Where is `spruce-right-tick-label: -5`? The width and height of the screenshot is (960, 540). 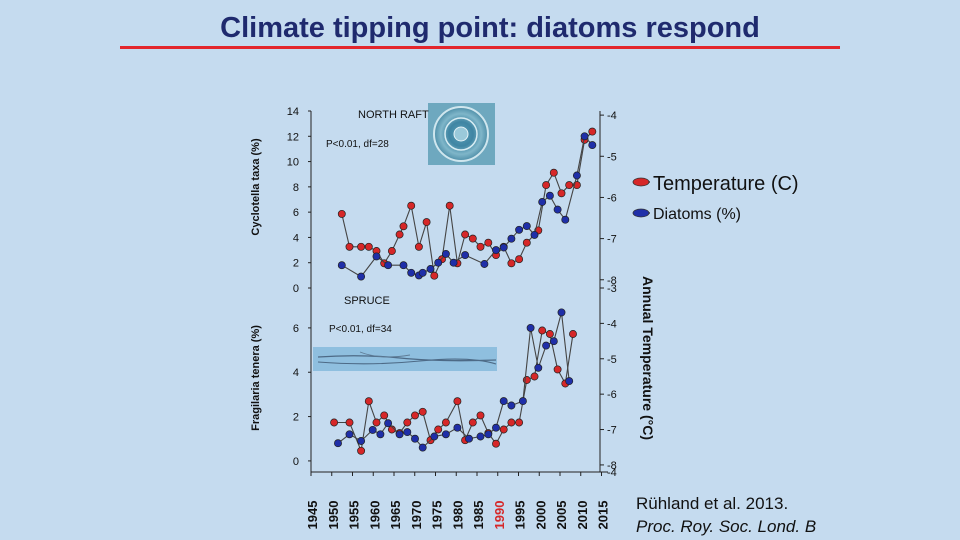 spruce-right-tick-label: -5 is located at coordinates (612, 360).